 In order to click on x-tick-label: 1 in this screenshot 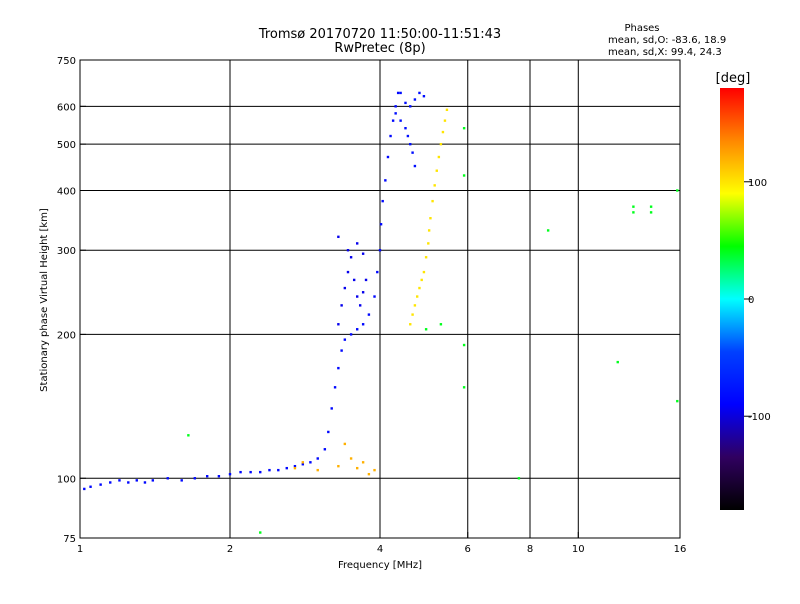, I will do `click(80, 549)`.